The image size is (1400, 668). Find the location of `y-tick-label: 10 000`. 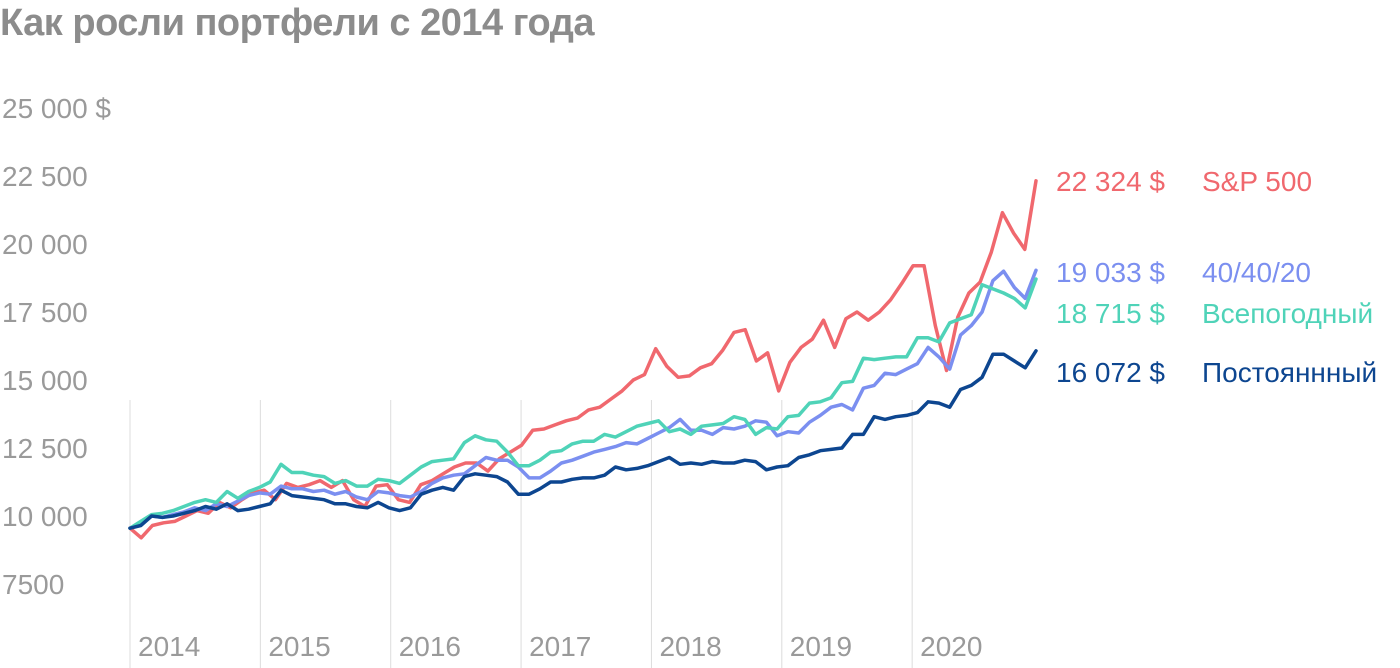

y-tick-label: 10 000 is located at coordinates (45, 516).